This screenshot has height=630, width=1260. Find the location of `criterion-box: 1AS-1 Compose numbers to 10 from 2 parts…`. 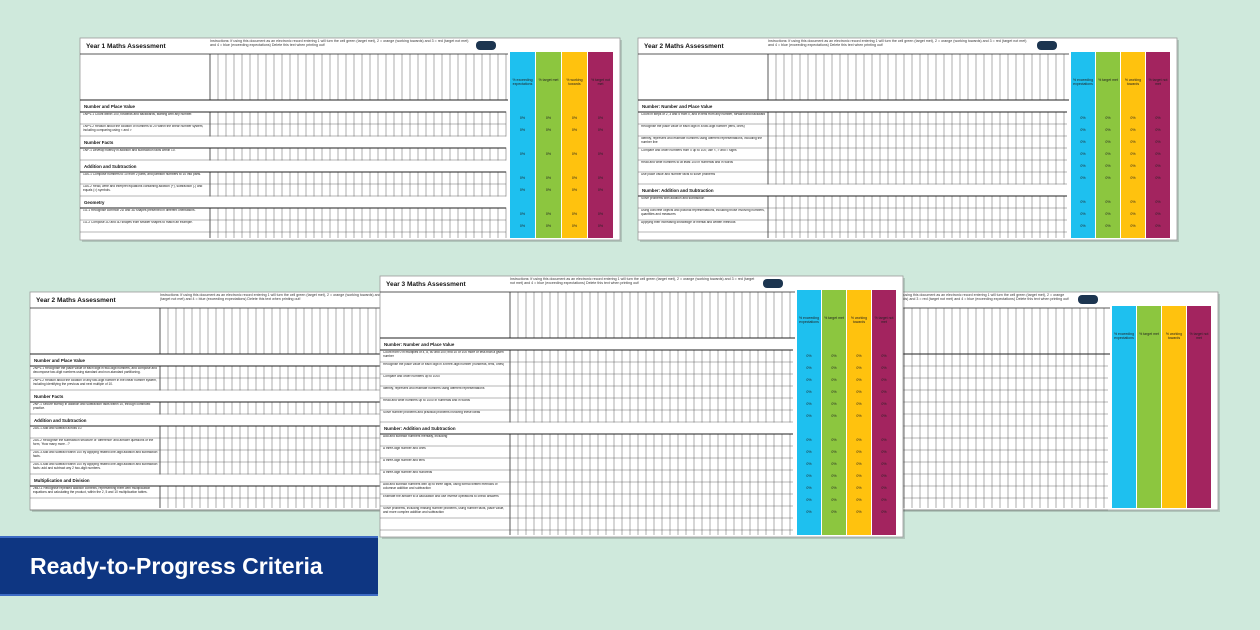

criterion-box: 1AS-1 Compose numbers to 10 from 2 parts… is located at coordinates (142, 174).